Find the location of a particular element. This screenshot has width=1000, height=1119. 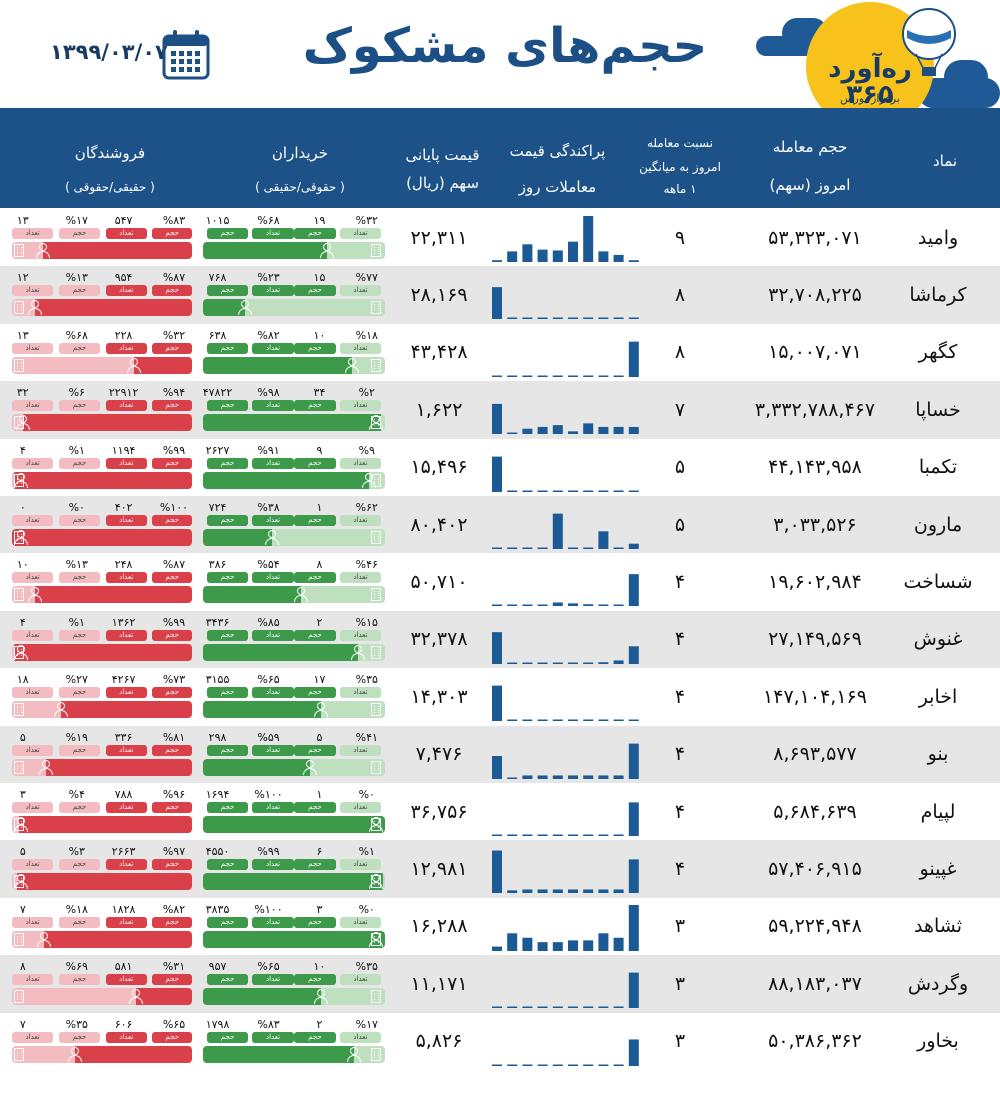

buyers-panel: ۲۶۲۷ %۹۱ ۹ %۹ حجم تعداد تعداد حجم is located at coordinates (294, 468).